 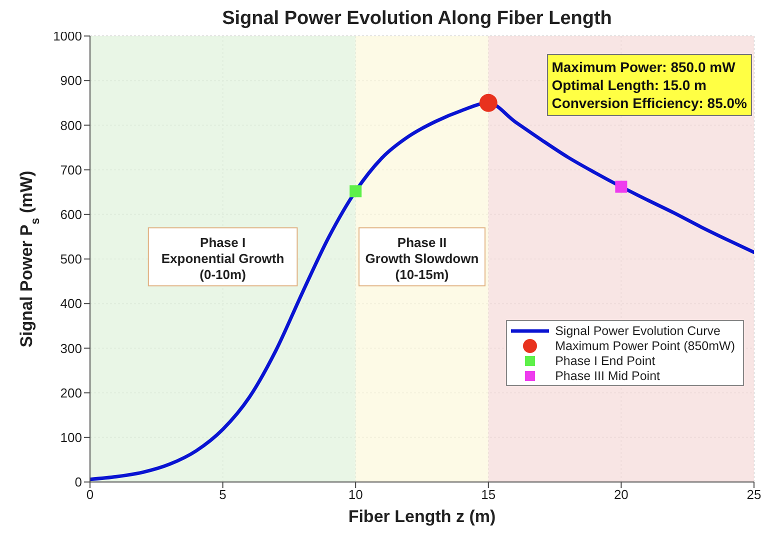 I want to click on x-tick-label: 25, so click(x=754, y=494).